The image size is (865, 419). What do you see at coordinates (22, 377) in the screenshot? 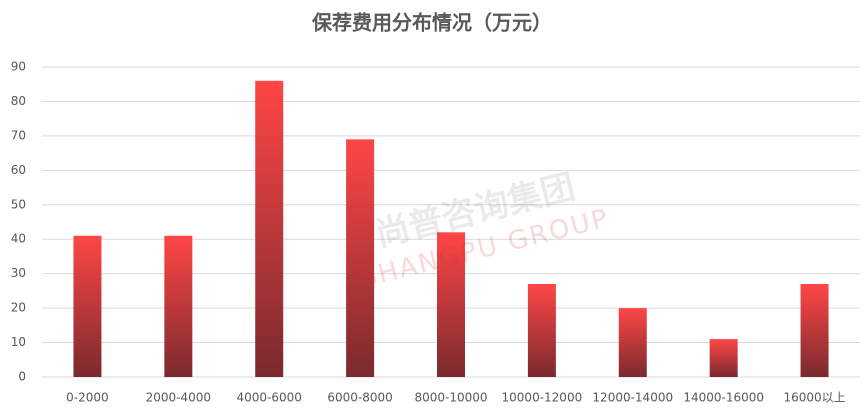
I see `y-tick-label: 0` at bounding box center [22, 377].